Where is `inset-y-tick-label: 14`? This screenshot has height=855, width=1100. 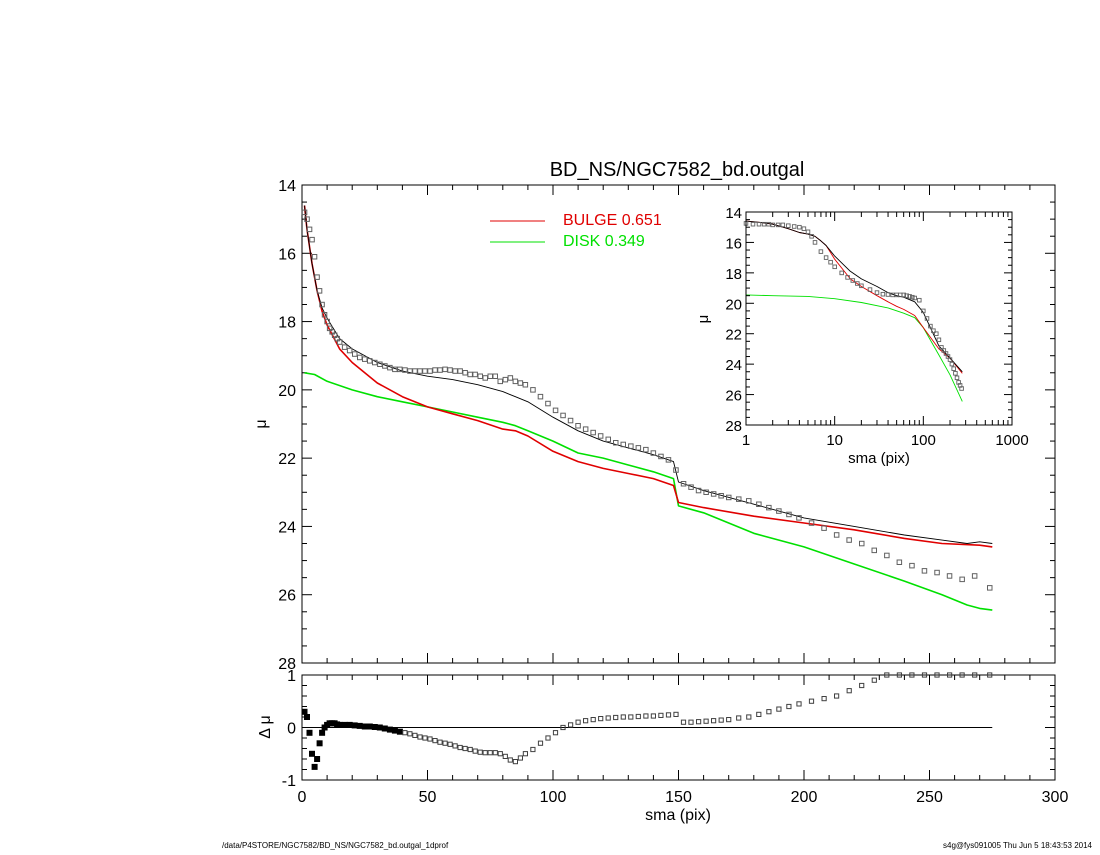 inset-y-tick-label: 14 is located at coordinates (733, 213).